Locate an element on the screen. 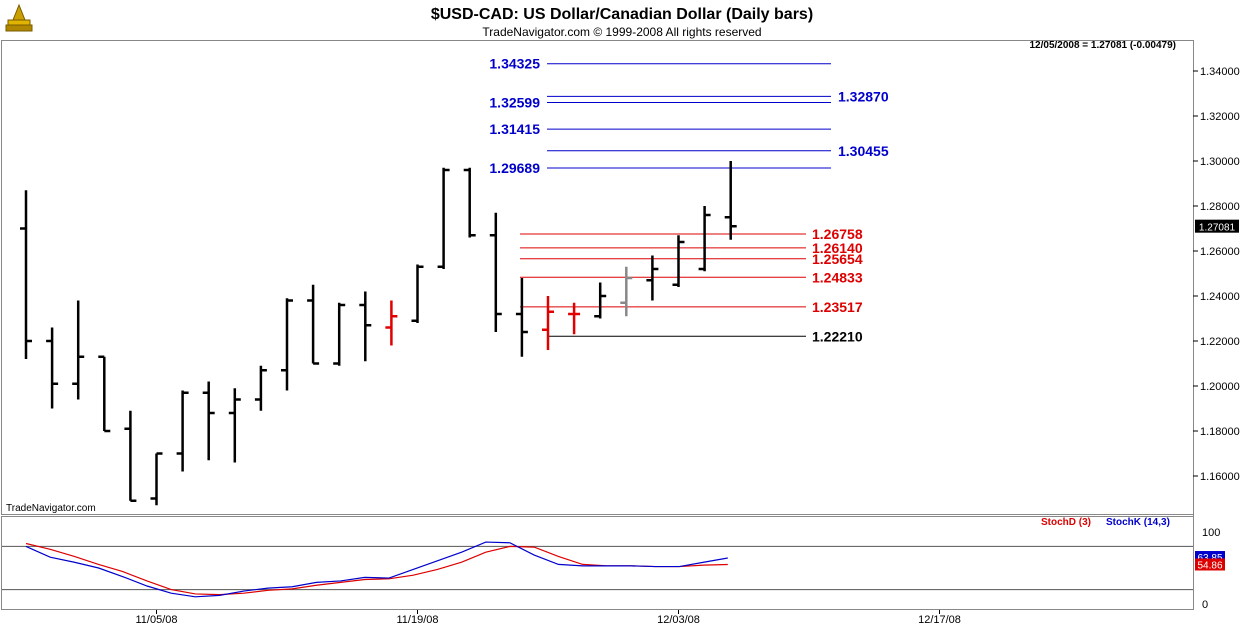 This screenshot has height=631, width=1245. stochD-value-box is located at coordinates (1210, 564).